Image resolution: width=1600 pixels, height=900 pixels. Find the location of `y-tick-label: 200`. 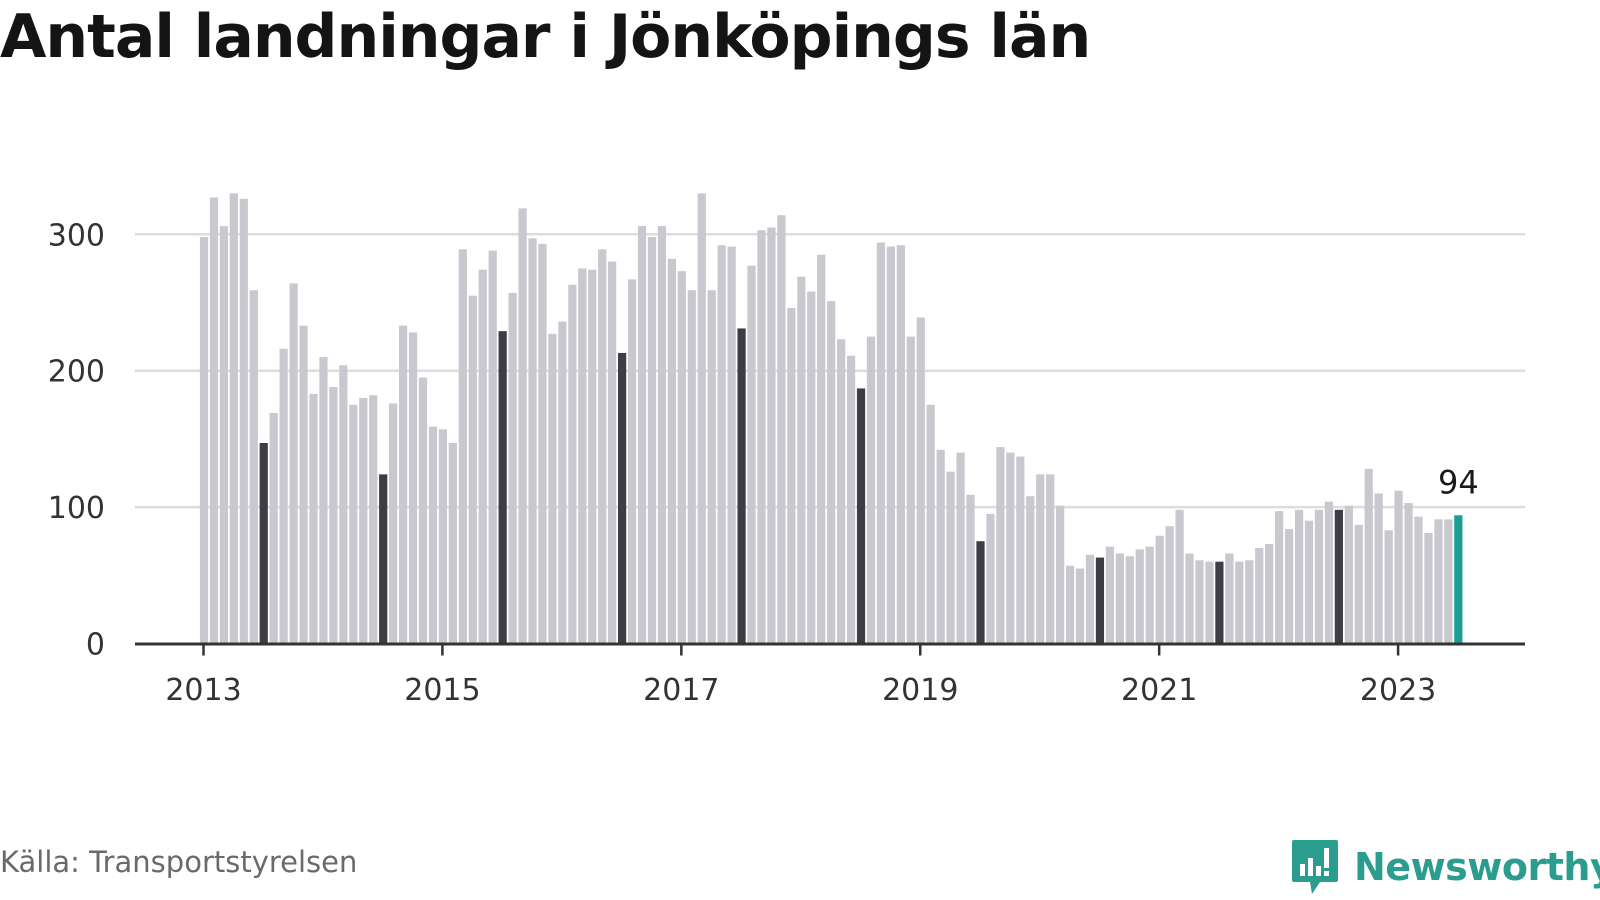

y-tick-label: 200 is located at coordinates (76, 372).